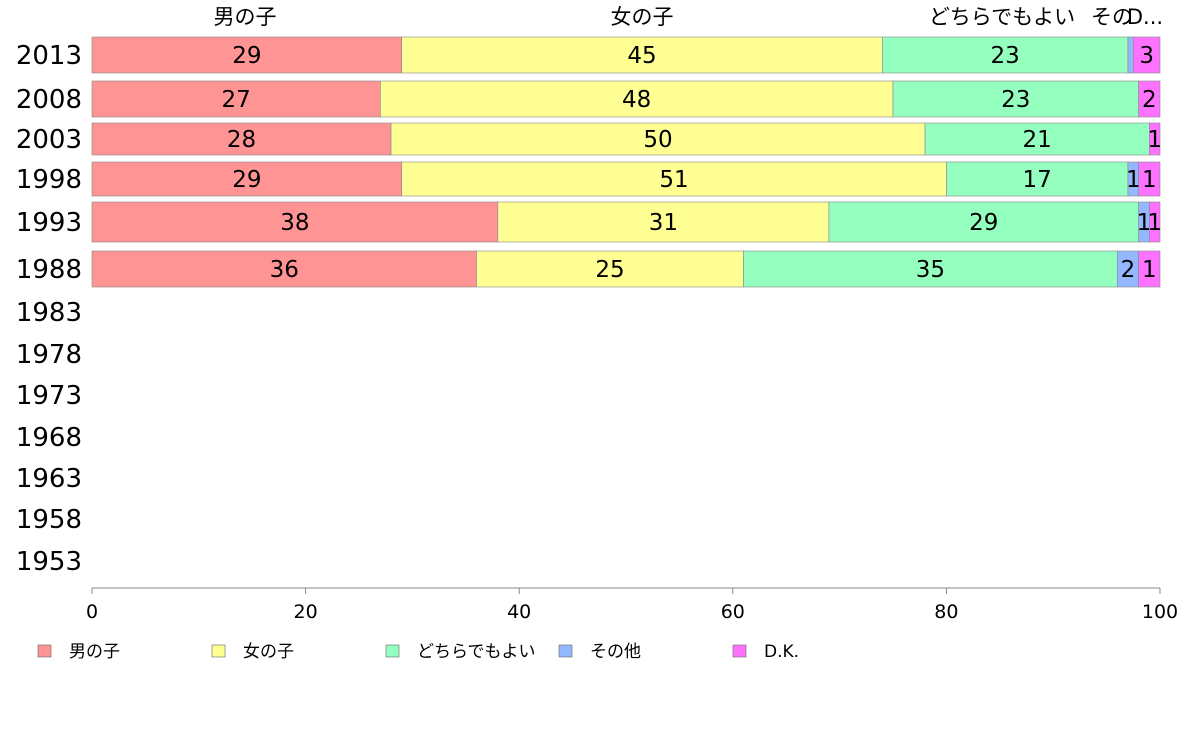 This screenshot has height=740, width=1188. What do you see at coordinates (49, 56) in the screenshot?
I see `y-tick-label-2013: 2013` at bounding box center [49, 56].